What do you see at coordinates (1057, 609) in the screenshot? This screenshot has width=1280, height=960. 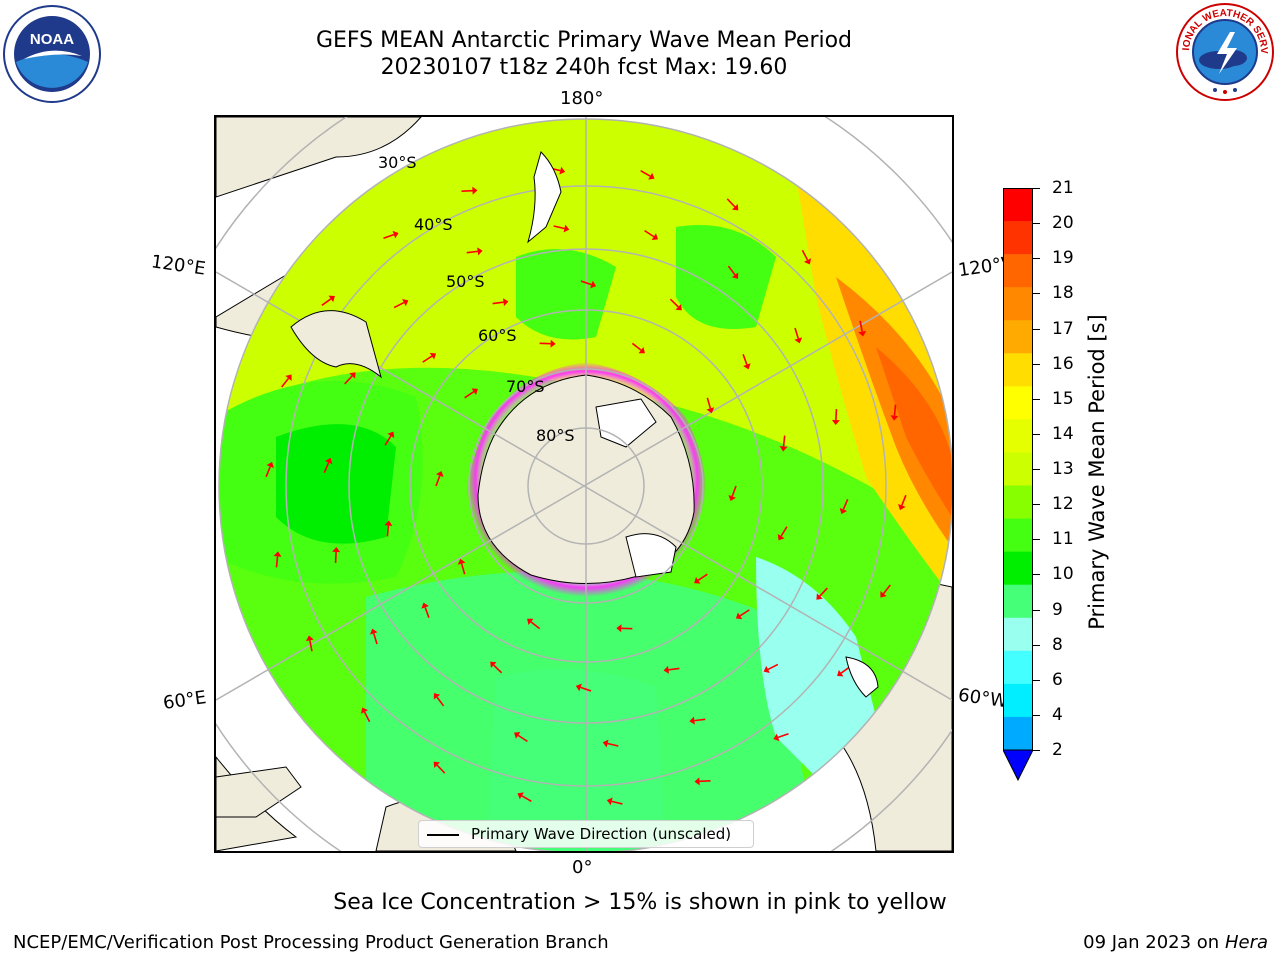 I see `colorbar-tick-label: 9` at bounding box center [1057, 609].